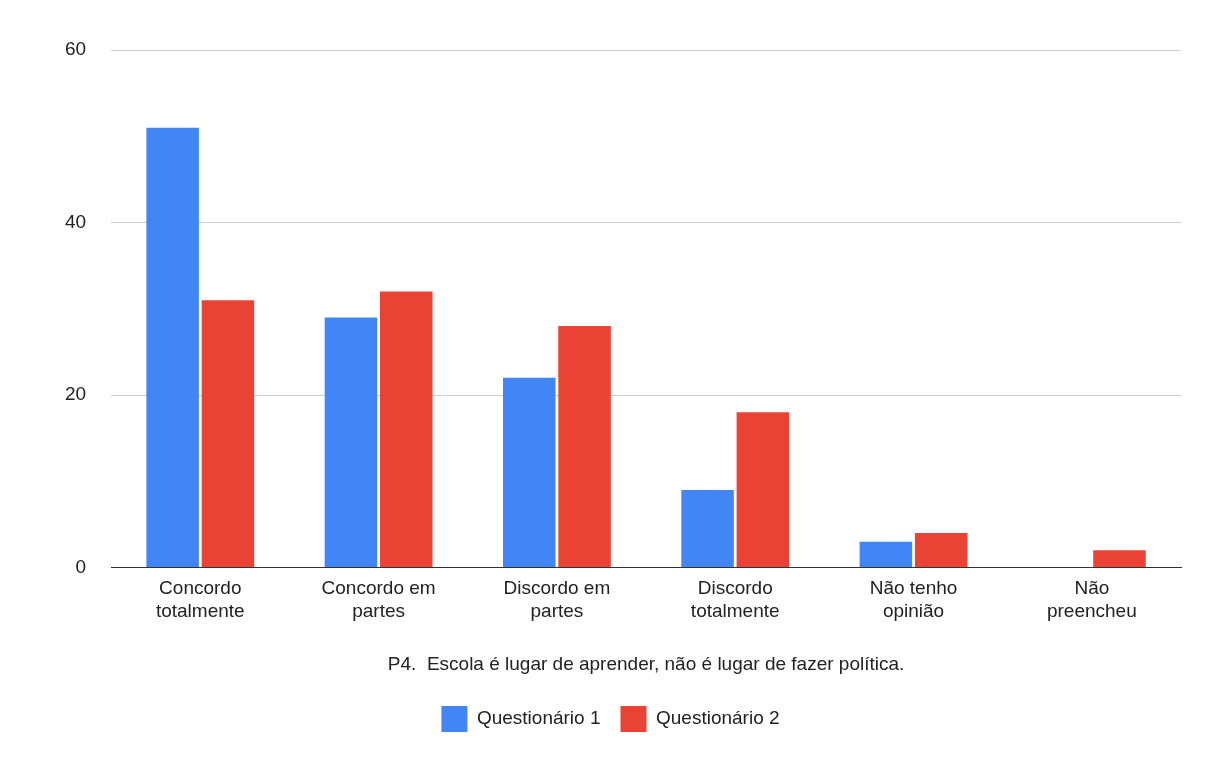  I want to click on x-tick-label: Concordo em partes, so click(378, 599).